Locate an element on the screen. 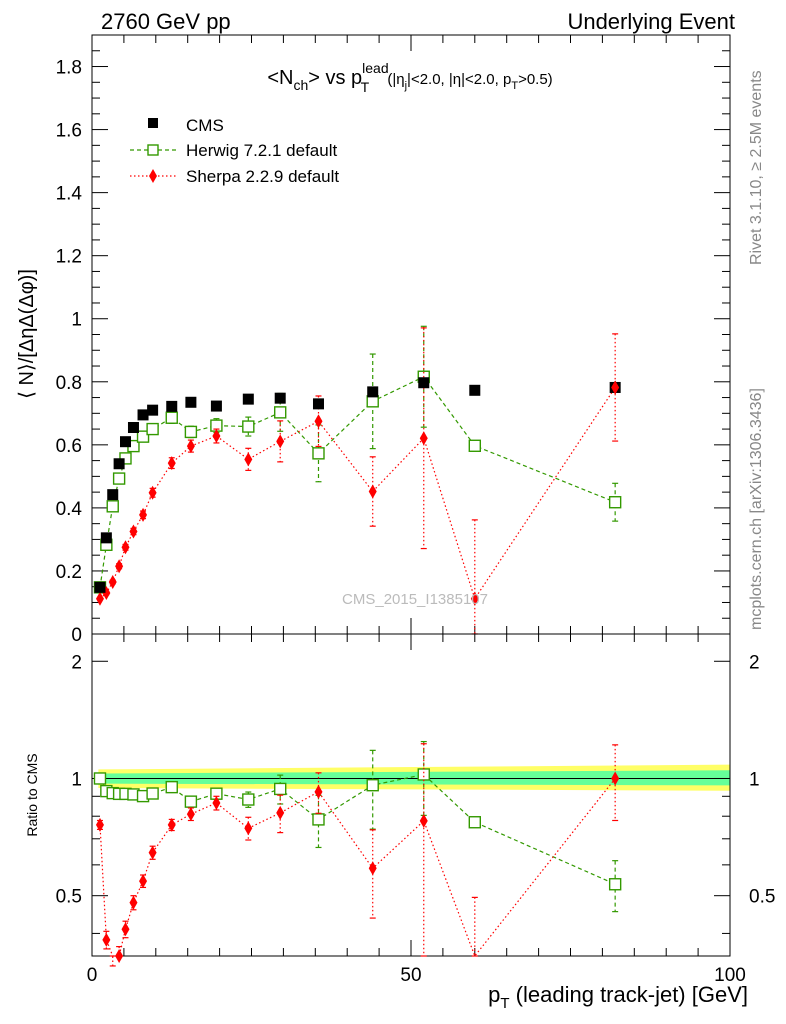 Image resolution: width=786 pixels, height=1024 pixels. title-p-sub: T is located at coordinates (365, 87).